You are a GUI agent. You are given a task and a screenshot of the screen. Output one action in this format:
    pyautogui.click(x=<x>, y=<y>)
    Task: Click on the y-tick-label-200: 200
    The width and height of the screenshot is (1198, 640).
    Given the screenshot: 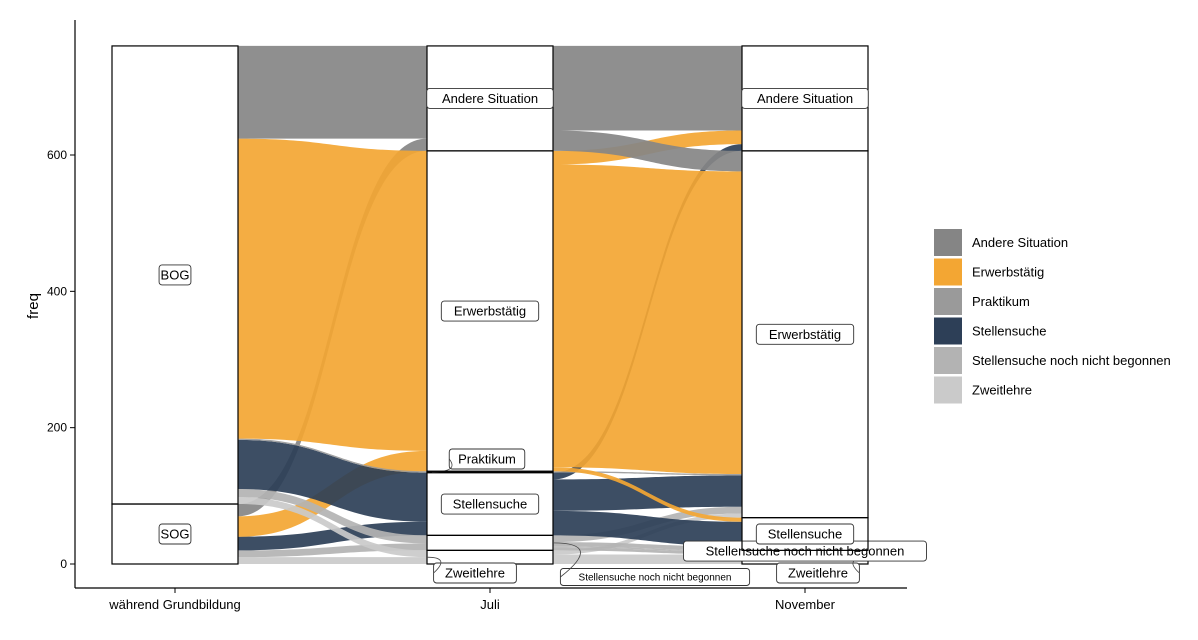 What is the action you would take?
    pyautogui.click(x=57, y=428)
    